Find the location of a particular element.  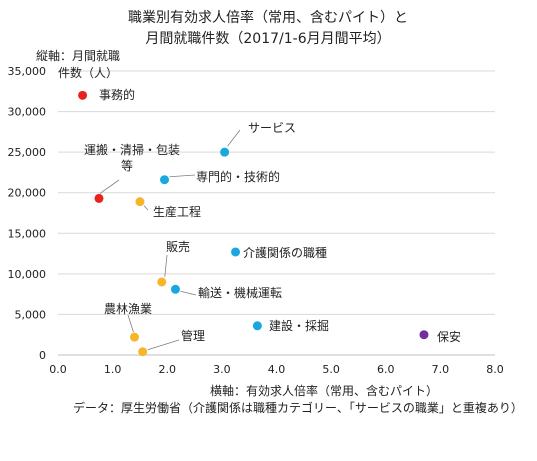

y-tick-label: 25,000 is located at coordinates (27, 152).